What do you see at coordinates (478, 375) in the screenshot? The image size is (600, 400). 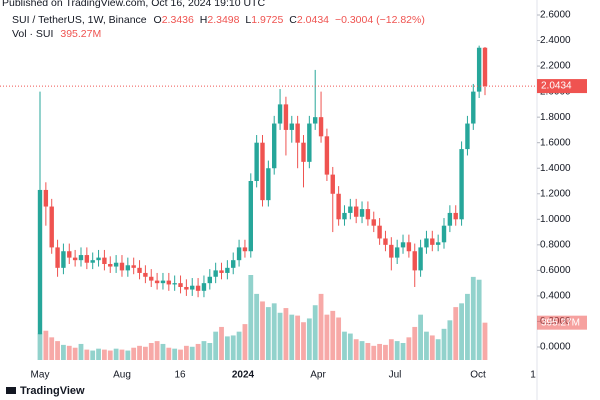 I see `x-tick-label: Oct` at bounding box center [478, 375].